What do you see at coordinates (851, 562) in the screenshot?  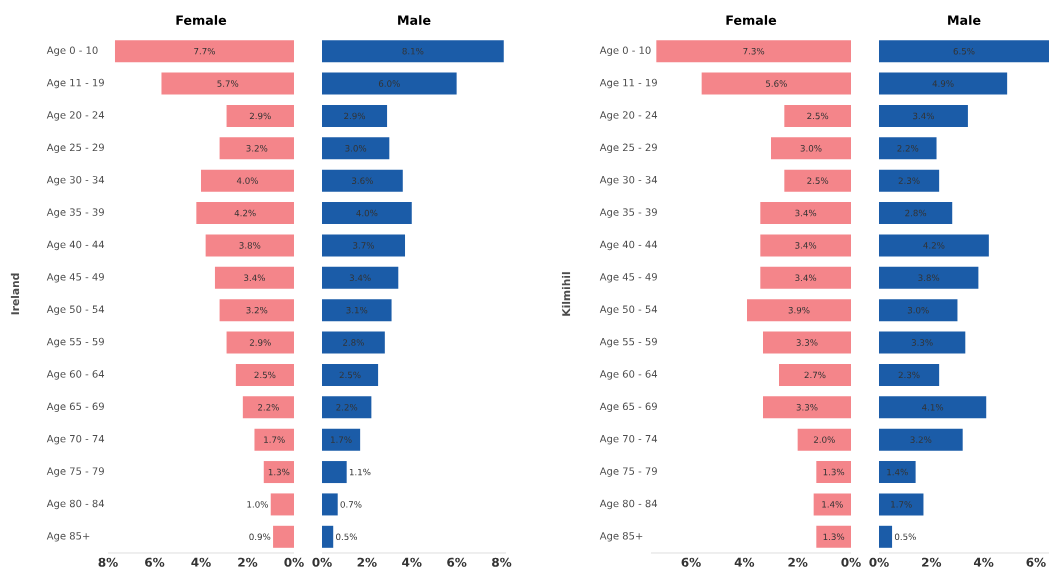 I see `x-tick-label: 0%` at bounding box center [851, 562].